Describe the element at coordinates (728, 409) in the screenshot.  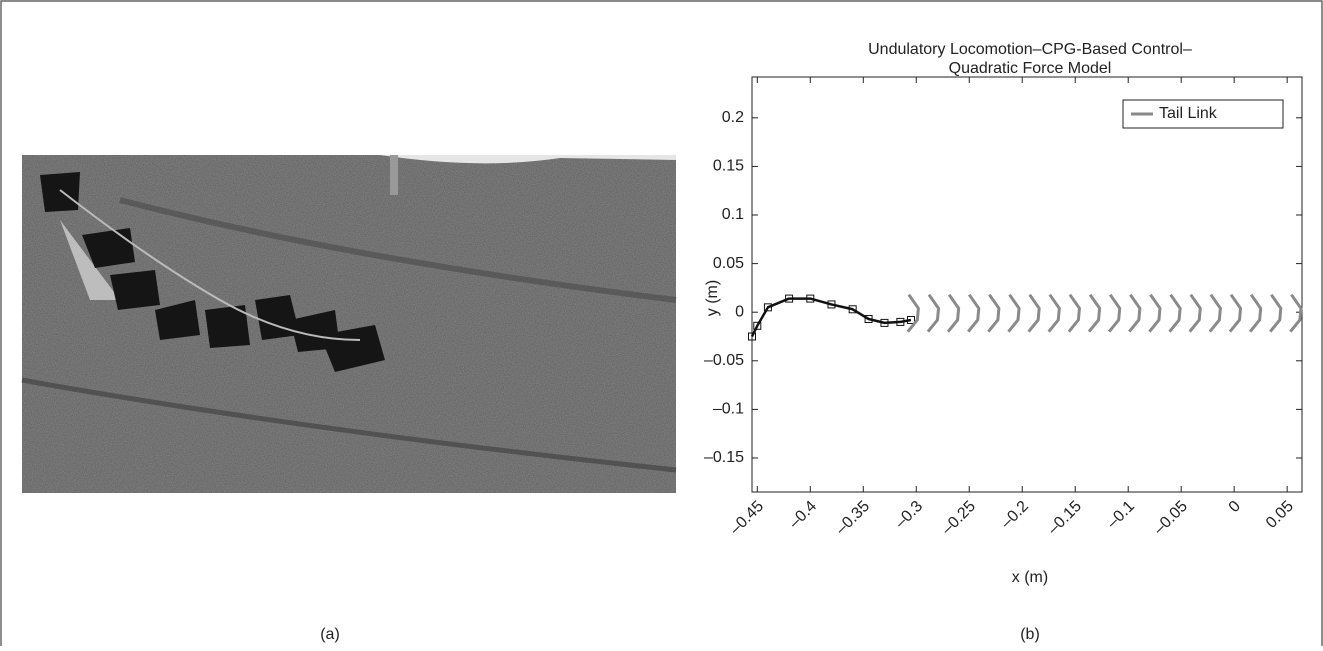
I see `y-tick-label: –0.1` at that location.